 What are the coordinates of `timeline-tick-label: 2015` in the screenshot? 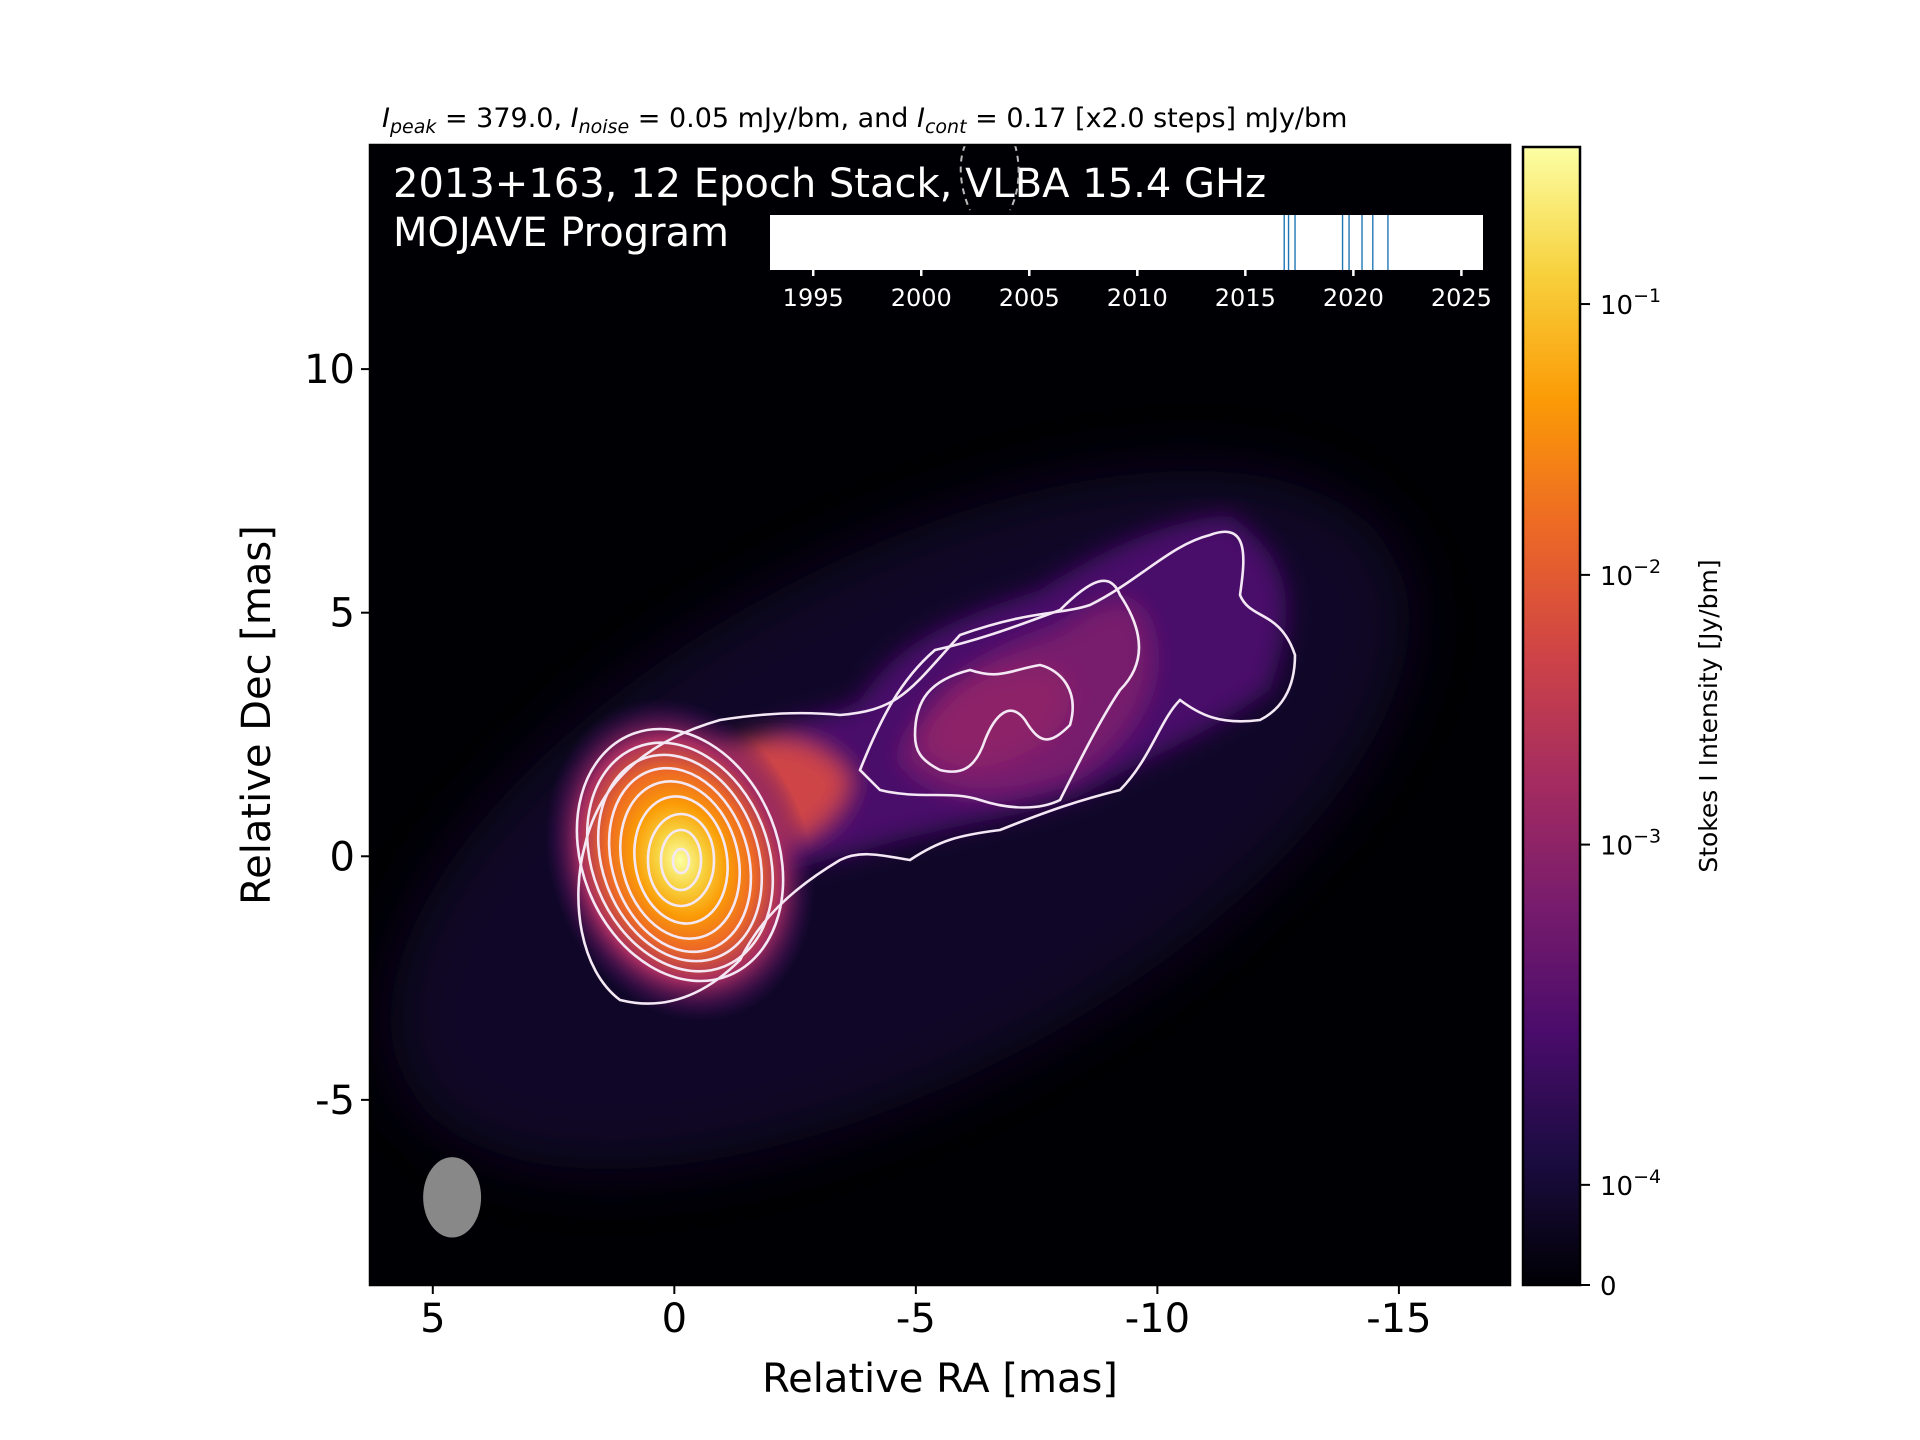 It's located at (1245, 298).